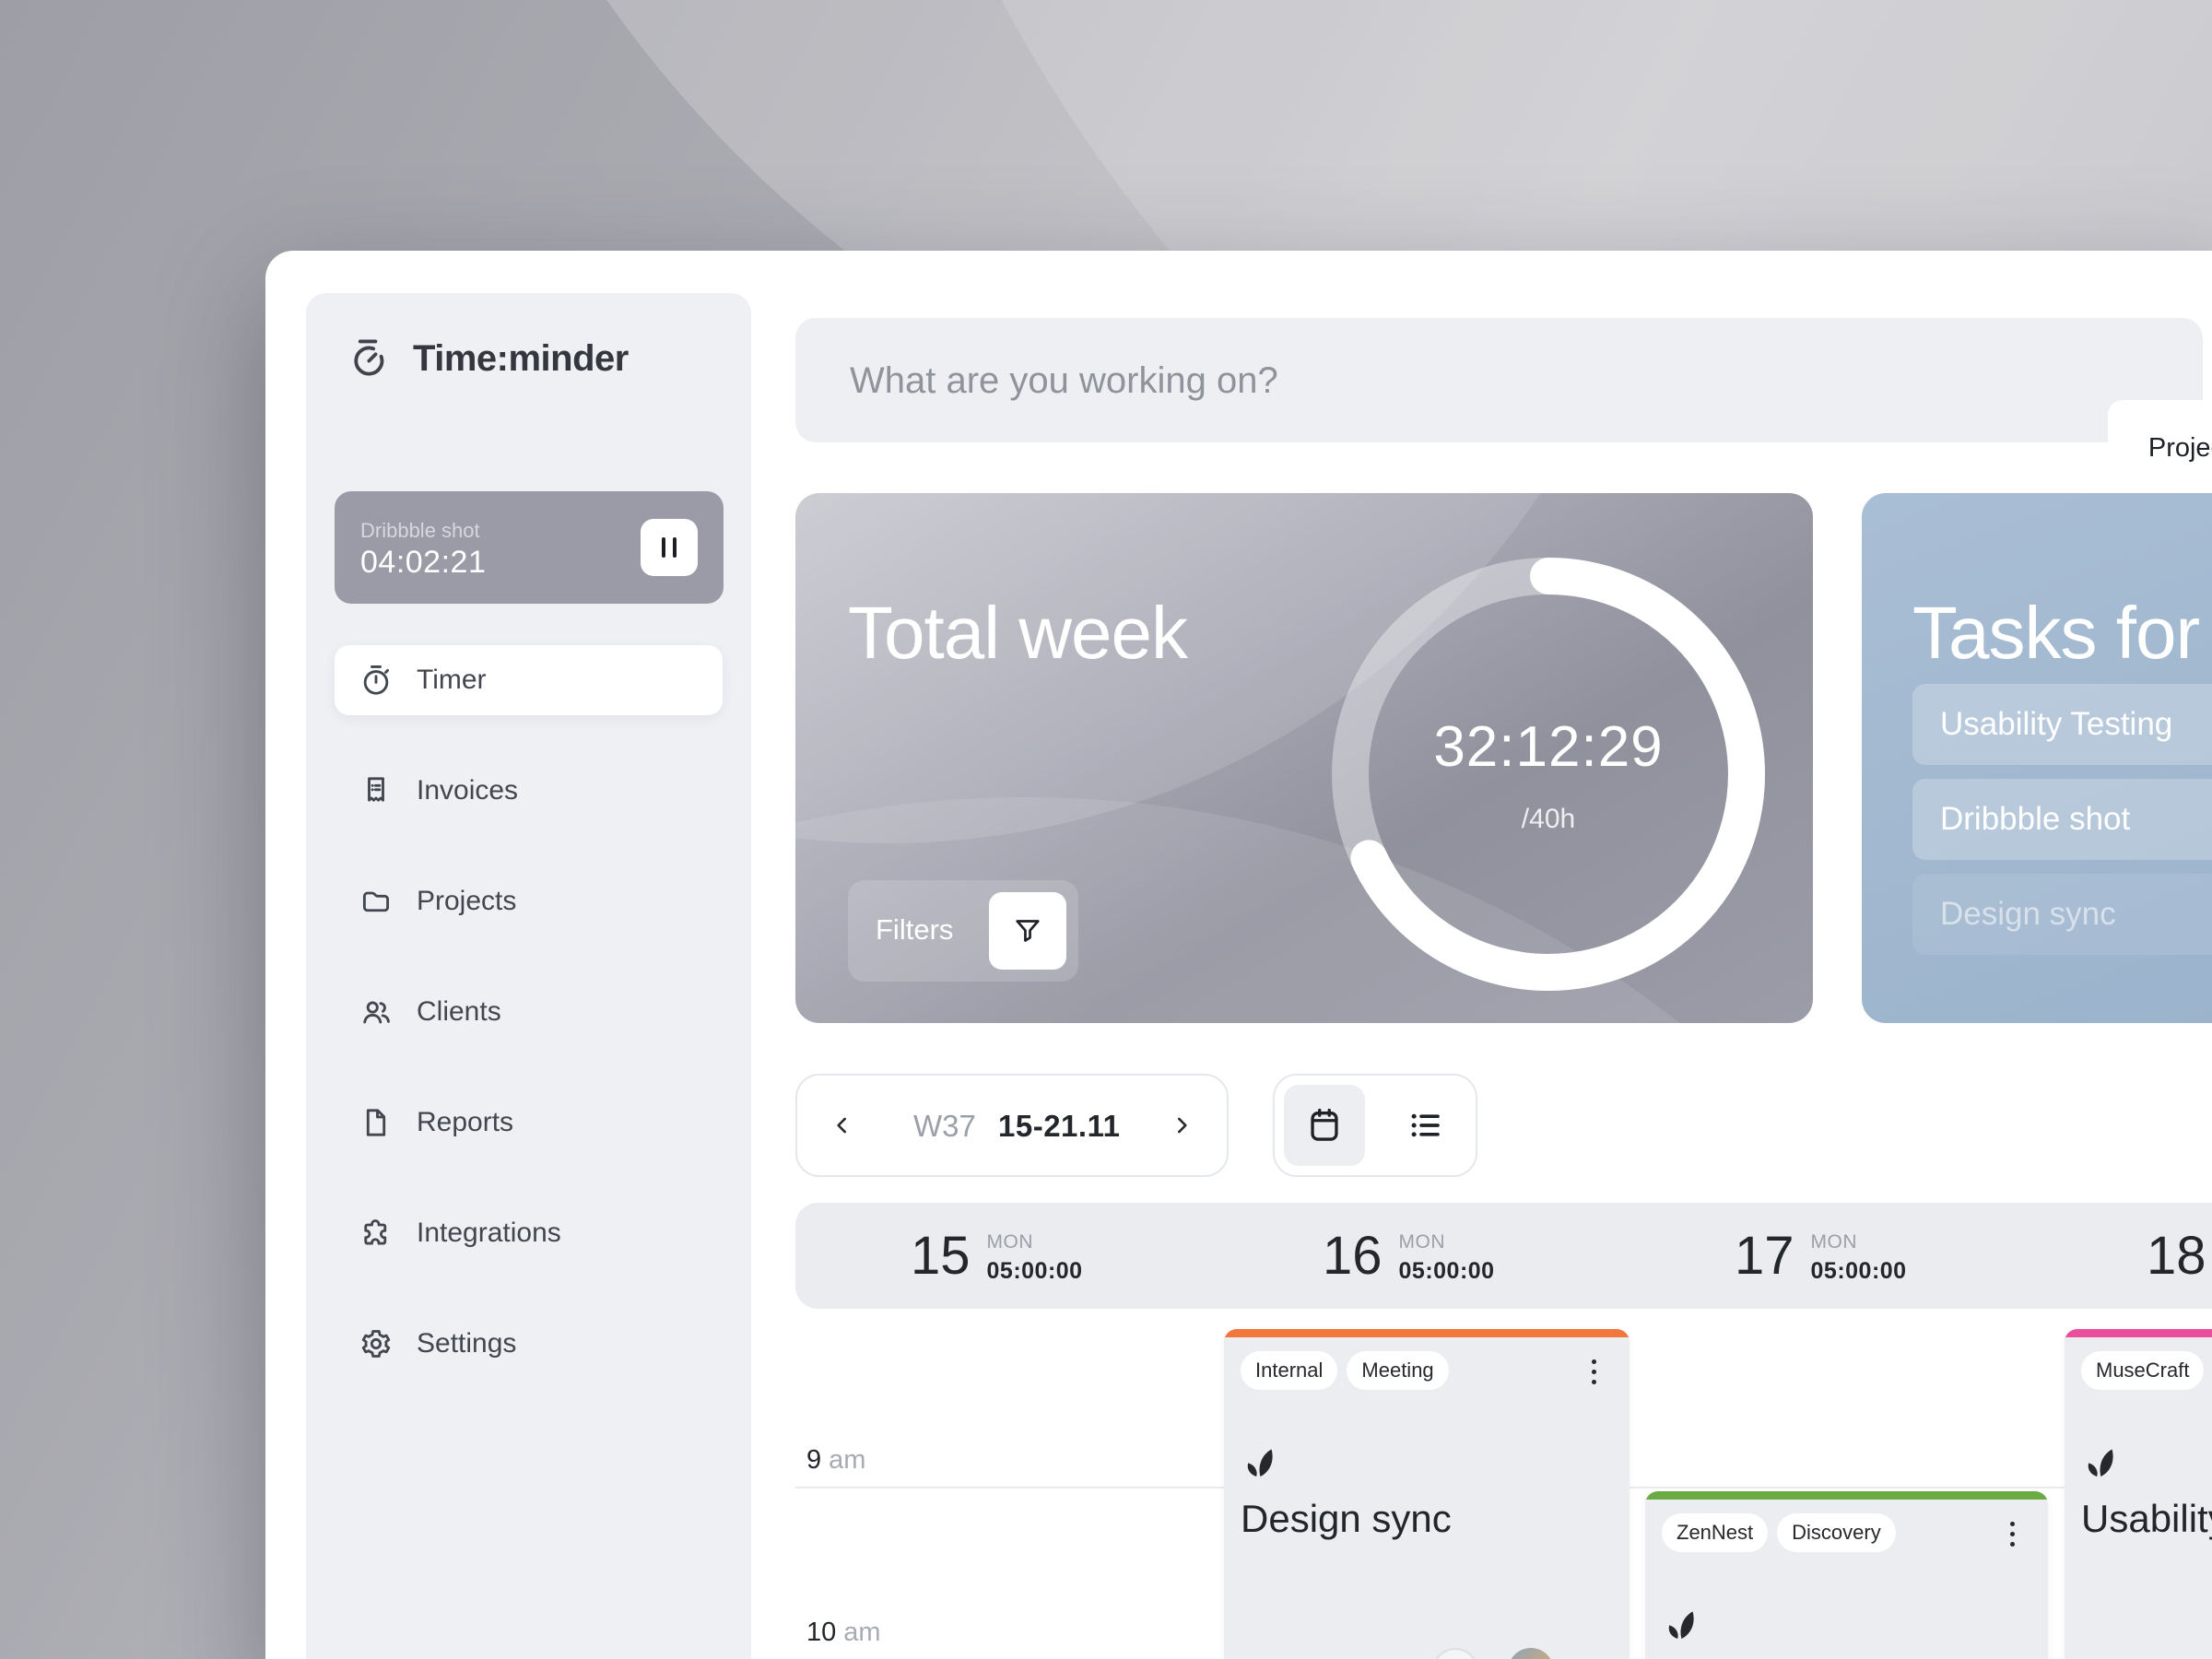 This screenshot has width=2212, height=1659. Describe the element at coordinates (843, 1632) in the screenshot. I see `hour-label: 10 am` at that location.